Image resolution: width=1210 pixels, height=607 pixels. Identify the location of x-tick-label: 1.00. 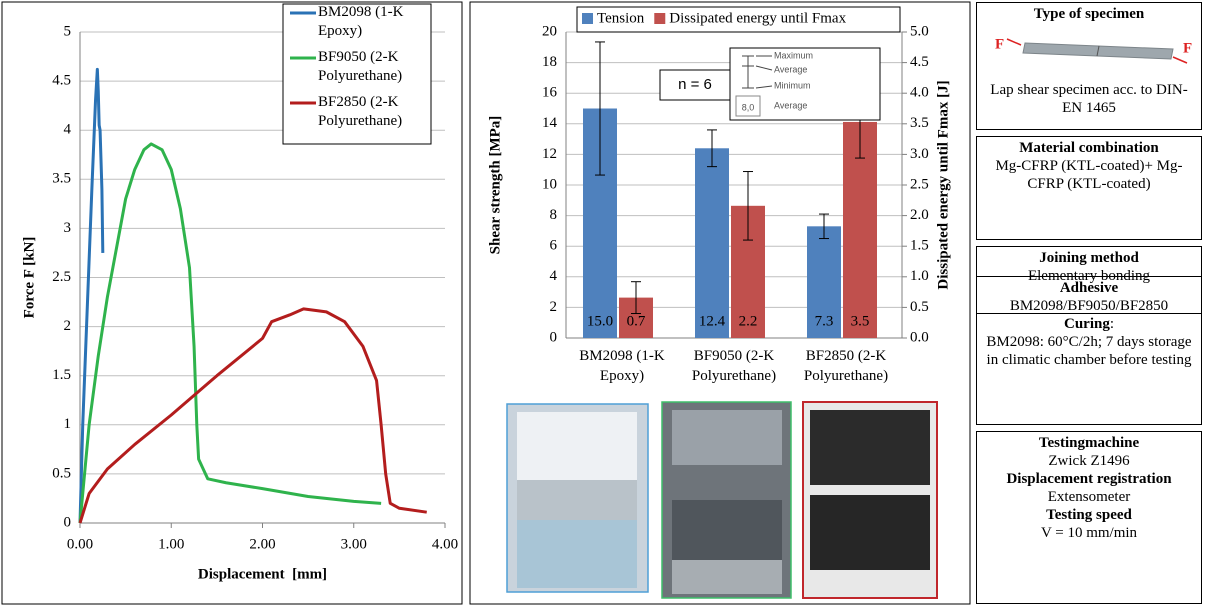
(171, 544).